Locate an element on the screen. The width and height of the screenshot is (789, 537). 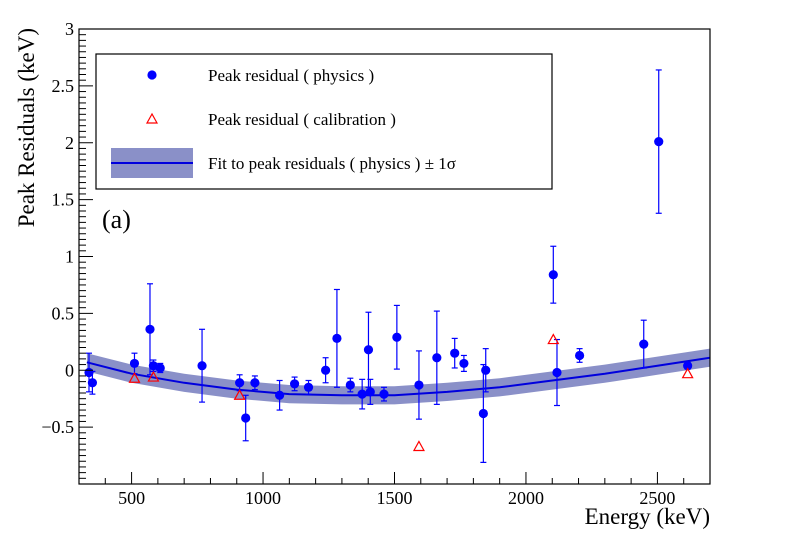
x-axis: 500 1000 1500 2000 2500 is located at coordinates (394, 490).